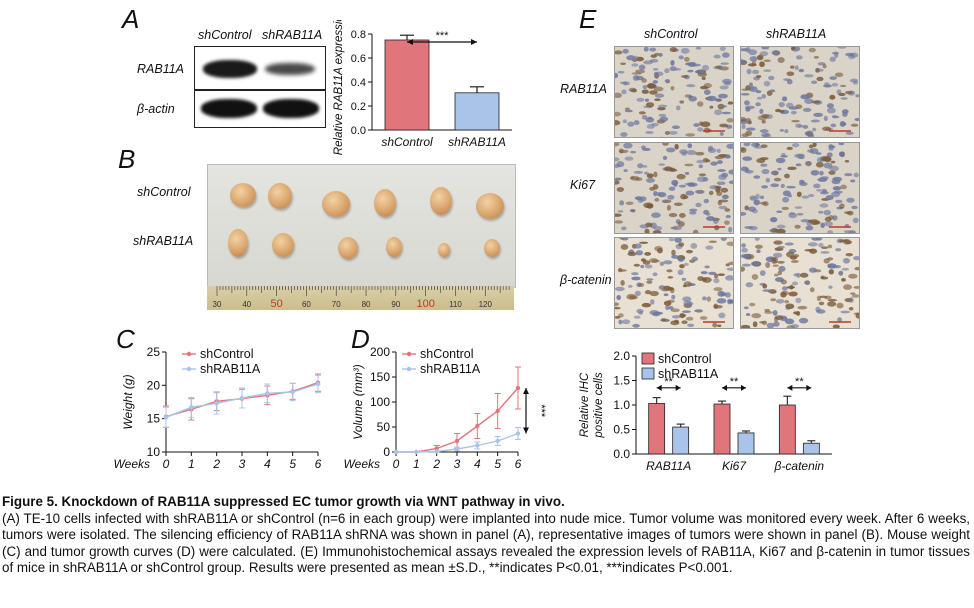 The width and height of the screenshot is (974, 608). Describe the element at coordinates (583, 185) in the screenshot. I see `ihc-row-label-ki67: Ki67` at that location.